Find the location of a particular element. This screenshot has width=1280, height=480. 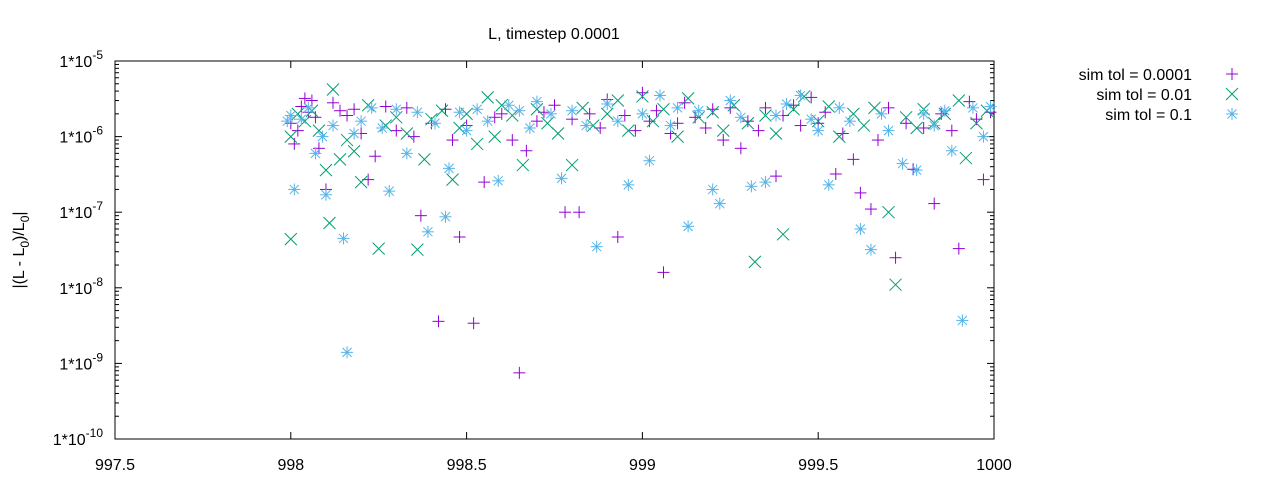

x-tick-label: 999 is located at coordinates (642, 465).